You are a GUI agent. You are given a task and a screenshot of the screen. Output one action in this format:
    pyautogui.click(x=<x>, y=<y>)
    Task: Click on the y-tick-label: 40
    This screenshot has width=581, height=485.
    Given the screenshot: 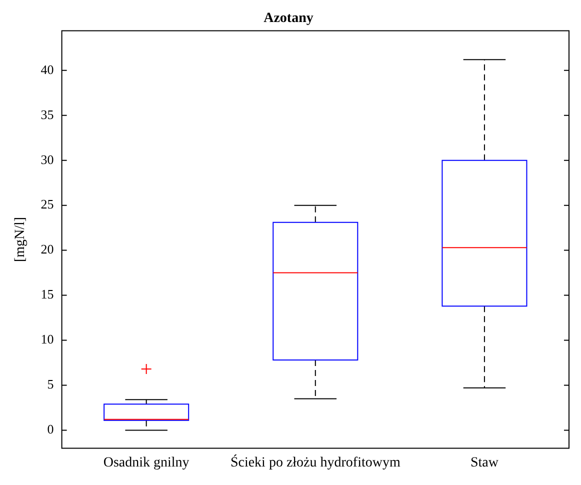 What is the action you would take?
    pyautogui.click(x=47, y=69)
    